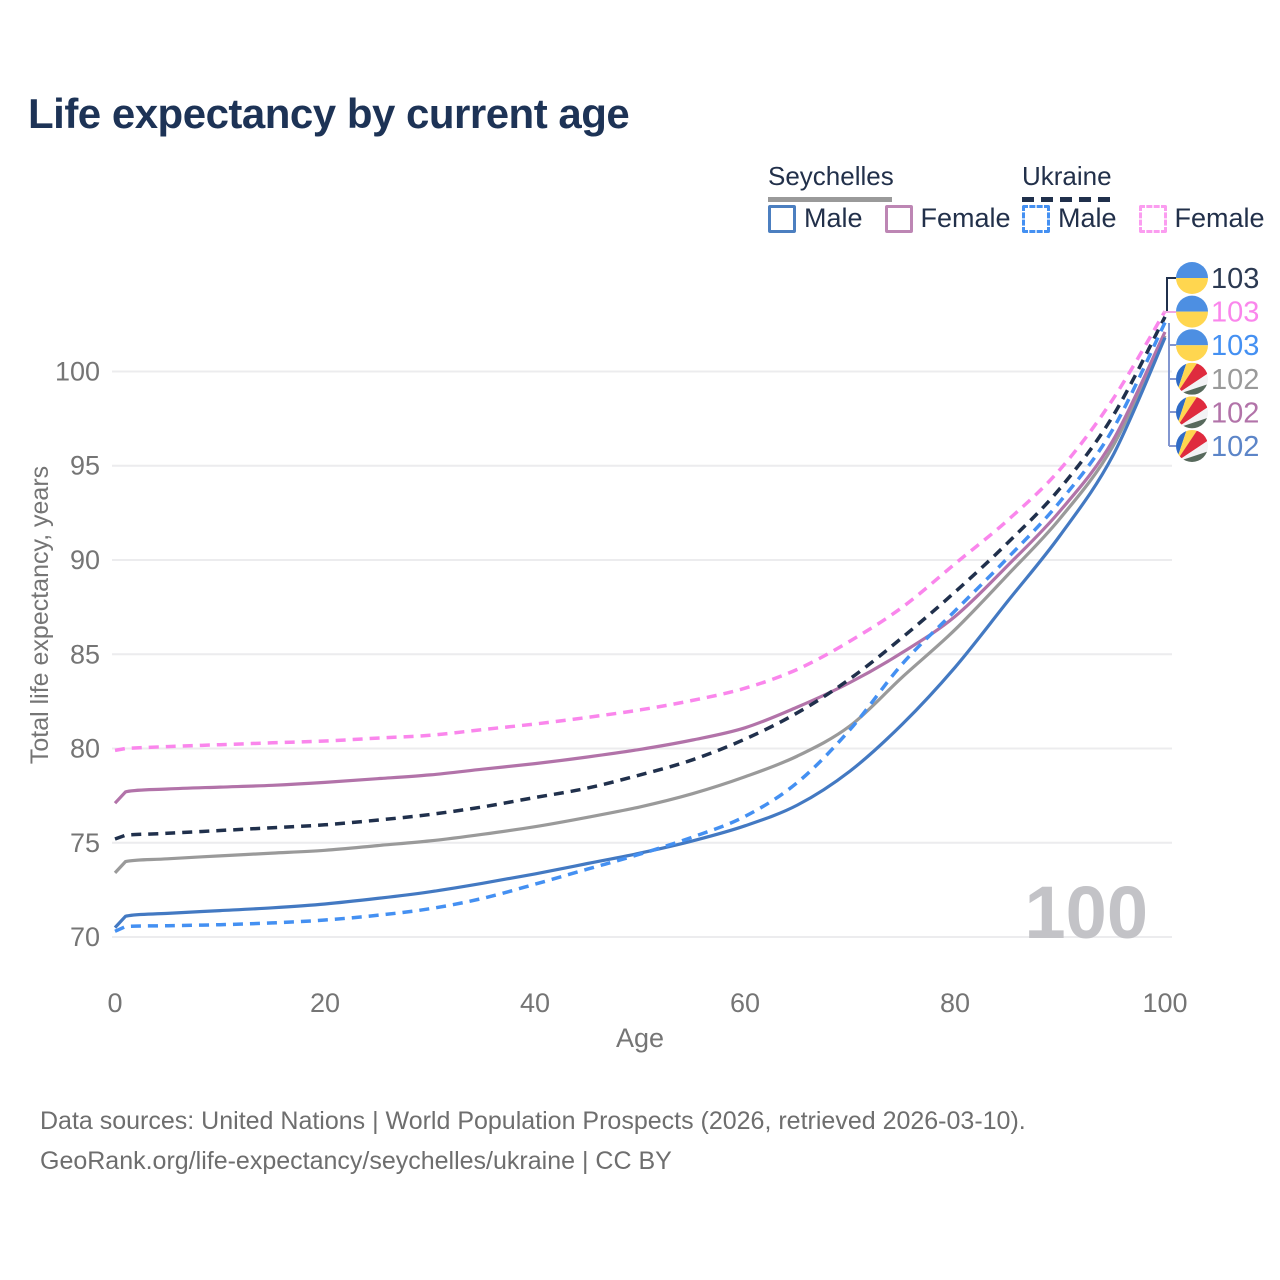  What do you see at coordinates (535, 1003) in the screenshot?
I see `x-tick-label: 40` at bounding box center [535, 1003].